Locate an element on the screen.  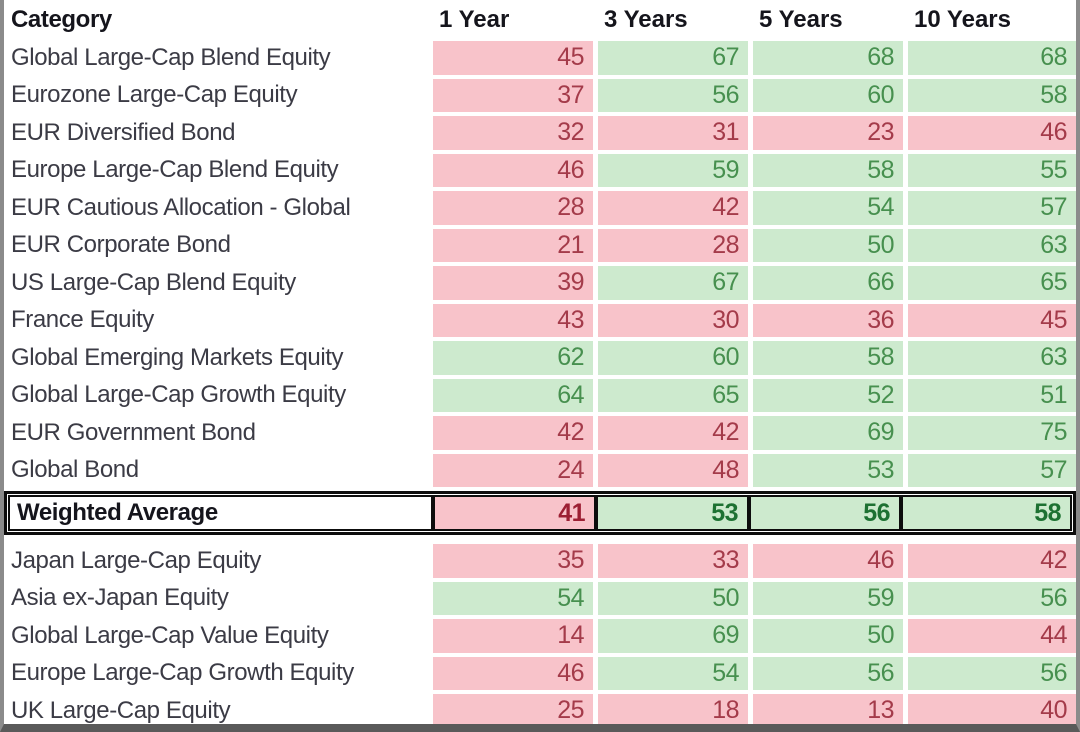
value-cell-1-year: 37 is located at coordinates (513, 95).